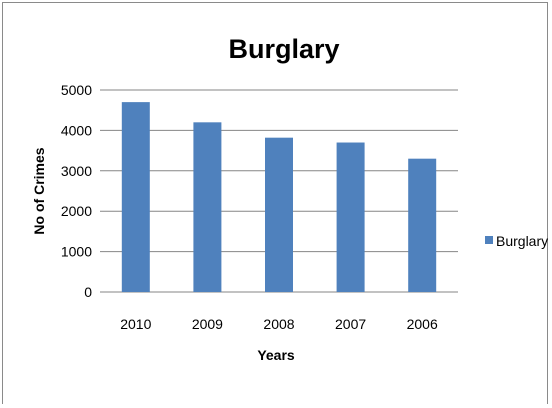 This screenshot has height=408, width=552. Describe the element at coordinates (489, 240) in the screenshot. I see `legend-swatch` at that location.